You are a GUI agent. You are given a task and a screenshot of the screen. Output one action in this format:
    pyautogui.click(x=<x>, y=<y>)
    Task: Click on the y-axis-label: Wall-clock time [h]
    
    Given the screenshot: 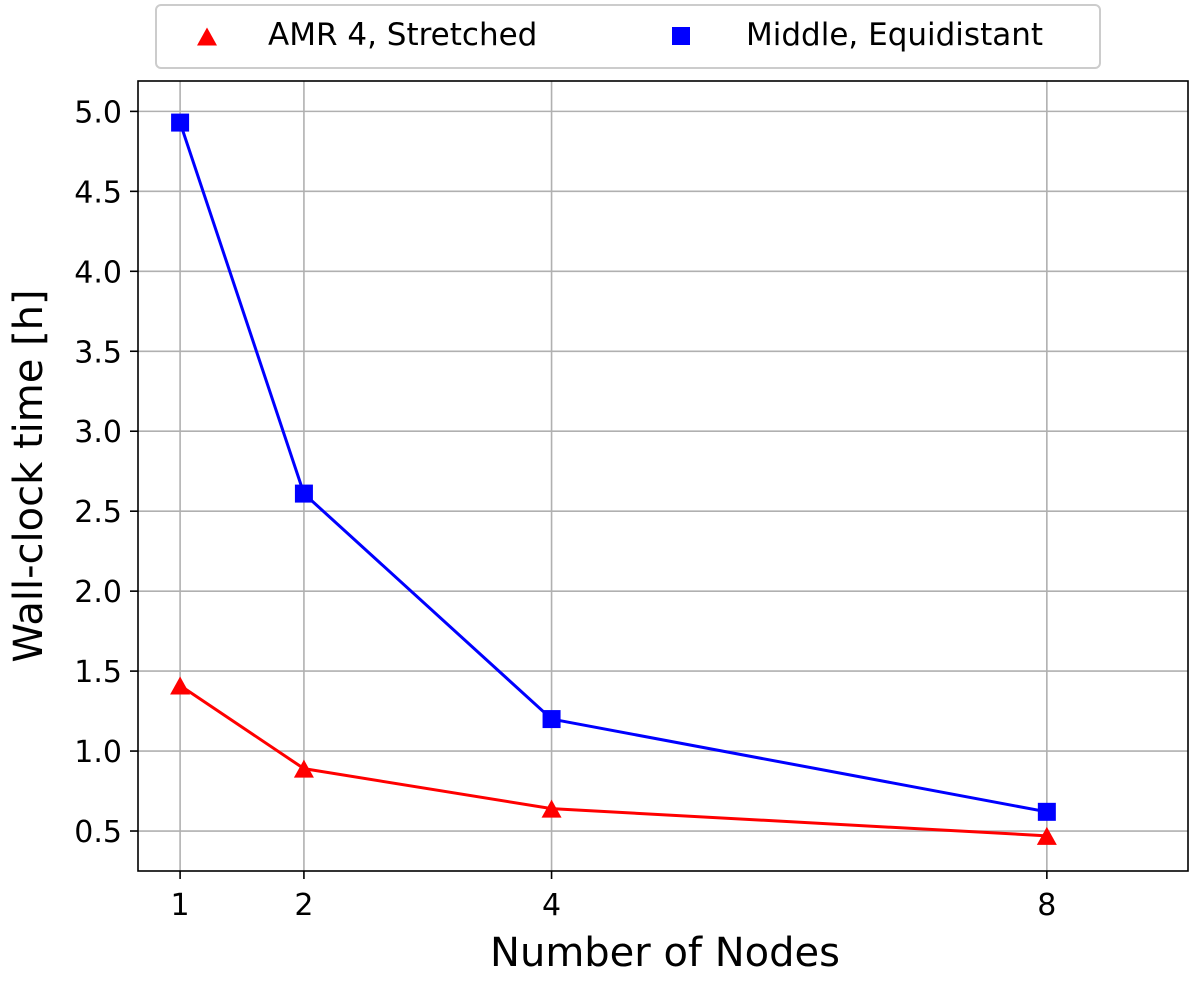 What is the action you would take?
    pyautogui.click(x=29, y=475)
    